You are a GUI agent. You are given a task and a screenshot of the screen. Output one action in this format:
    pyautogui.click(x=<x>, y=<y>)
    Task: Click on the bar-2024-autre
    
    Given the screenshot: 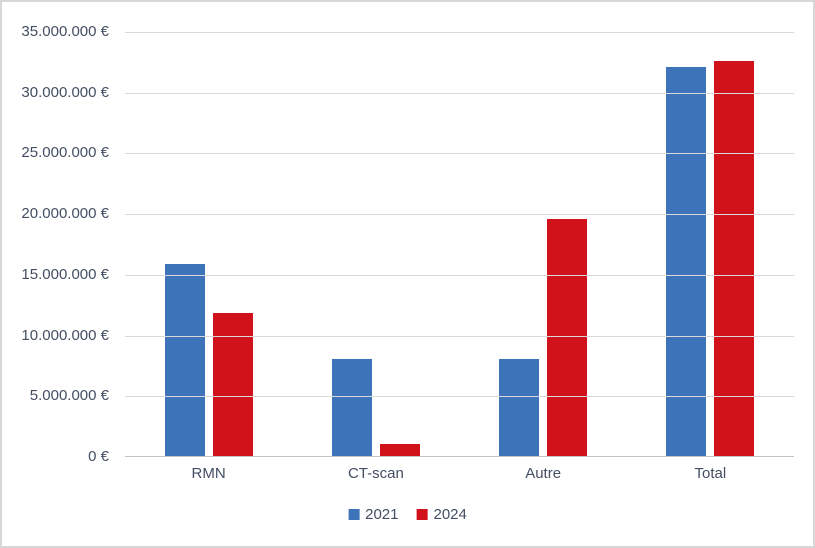 What is the action you would take?
    pyautogui.click(x=567, y=338)
    